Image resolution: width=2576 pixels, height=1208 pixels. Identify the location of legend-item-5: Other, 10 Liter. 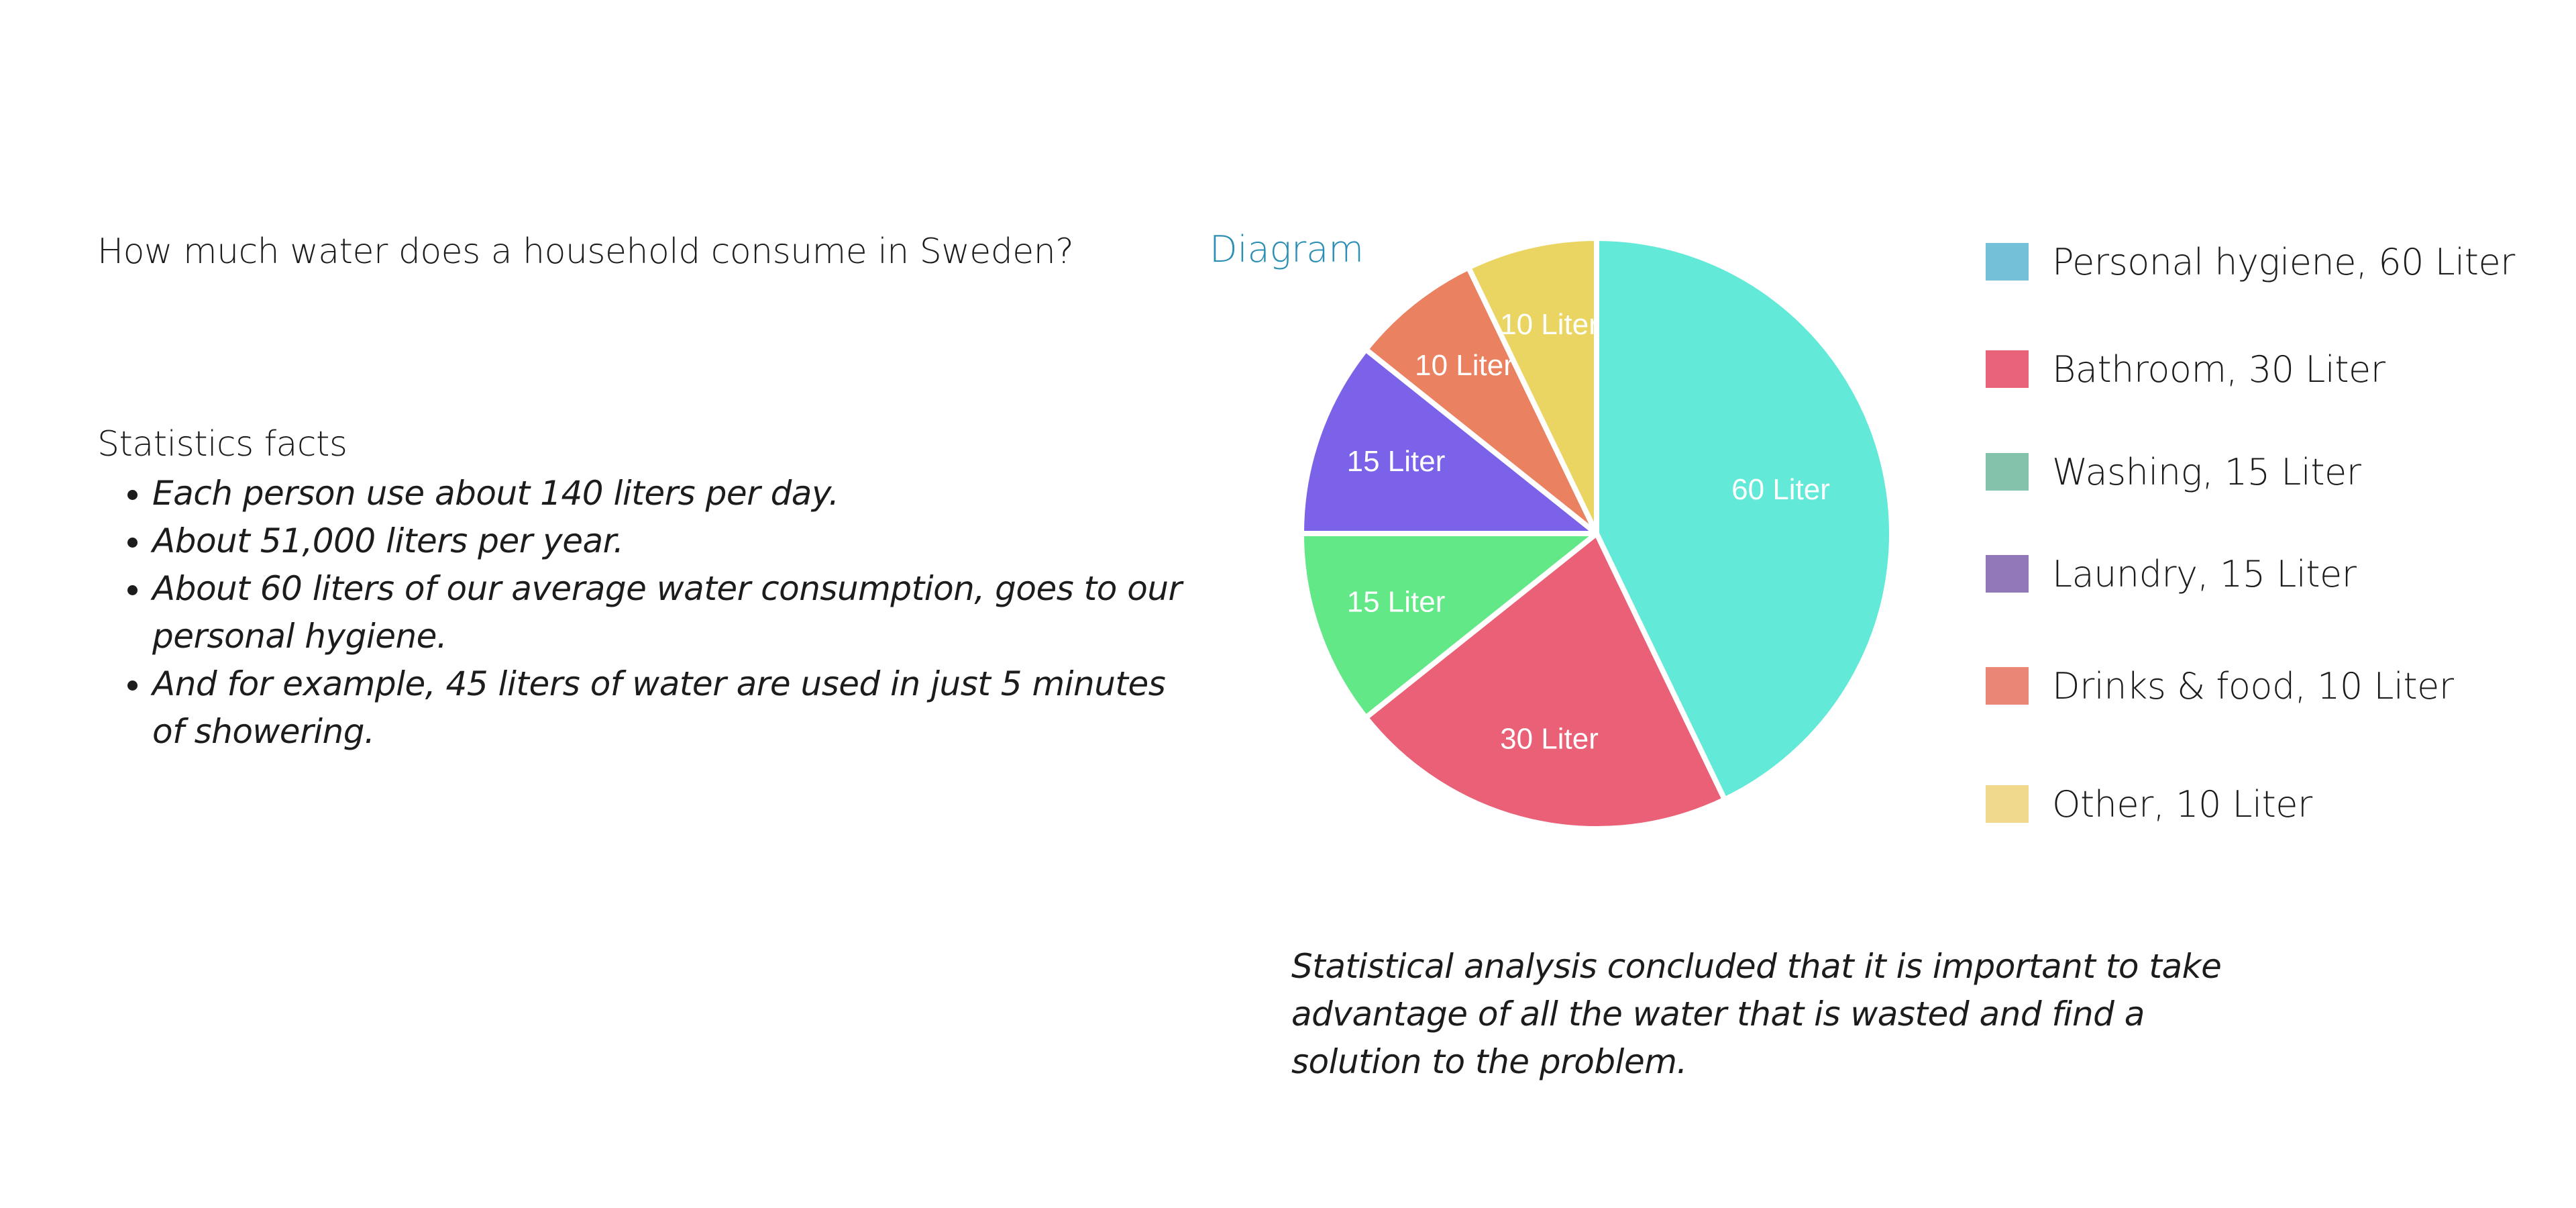
(2149, 804).